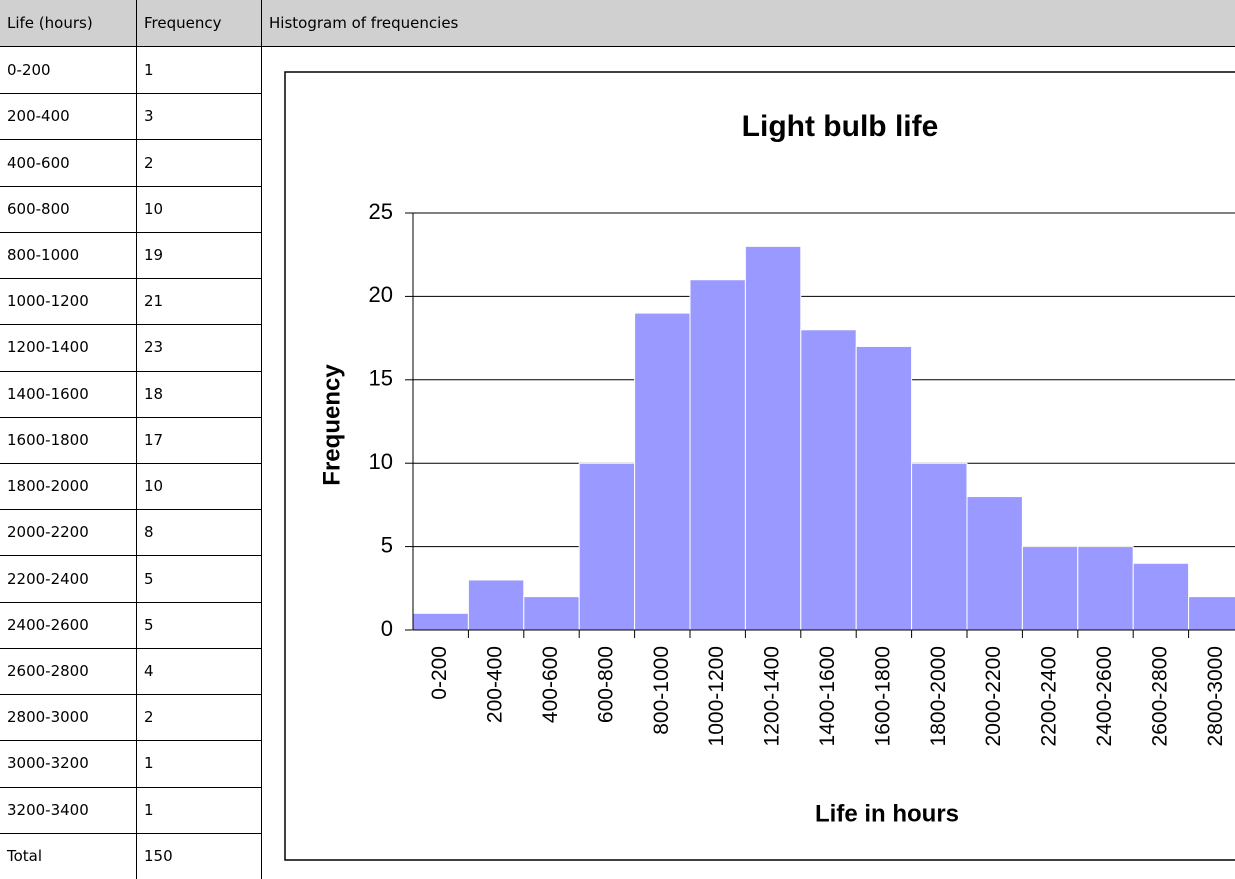  What do you see at coordinates (381, 461) in the screenshot?
I see `y-tick-label: 10` at bounding box center [381, 461].